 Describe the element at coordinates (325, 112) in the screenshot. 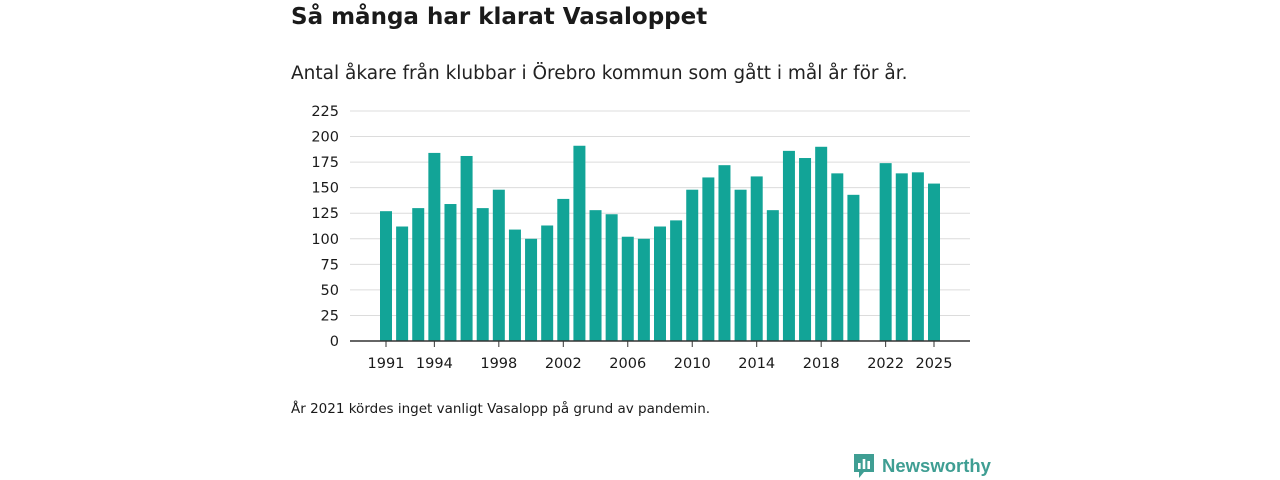

I see `y-tick-label: 225` at that location.